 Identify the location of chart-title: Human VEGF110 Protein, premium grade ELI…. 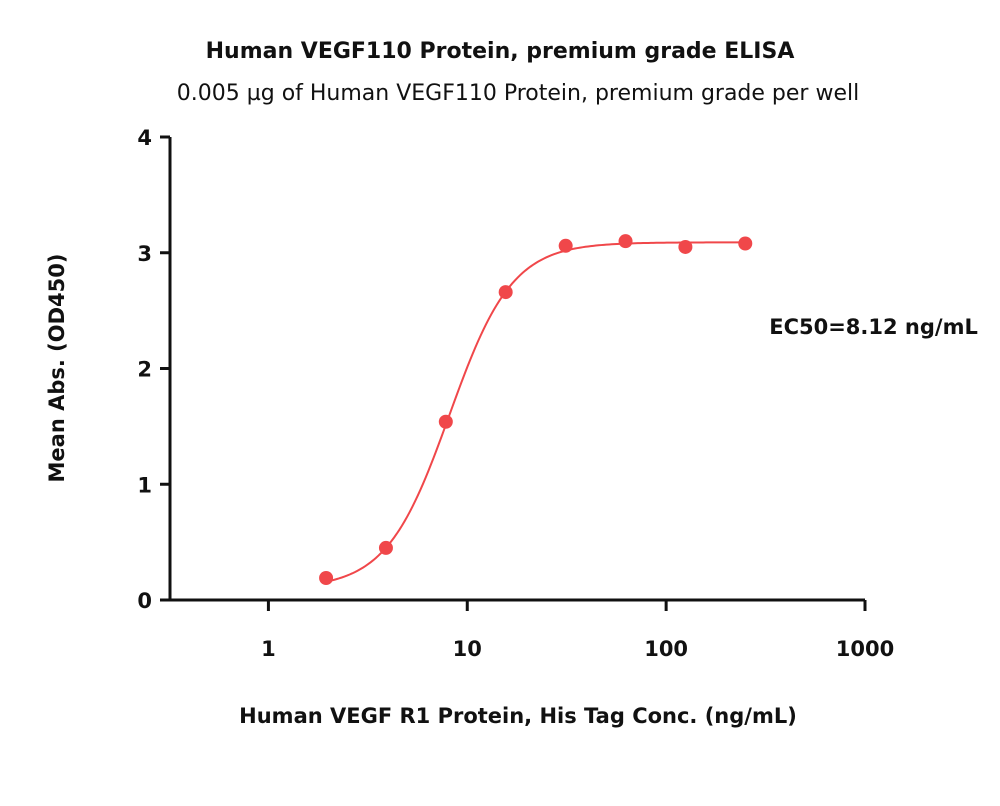
(500, 51).